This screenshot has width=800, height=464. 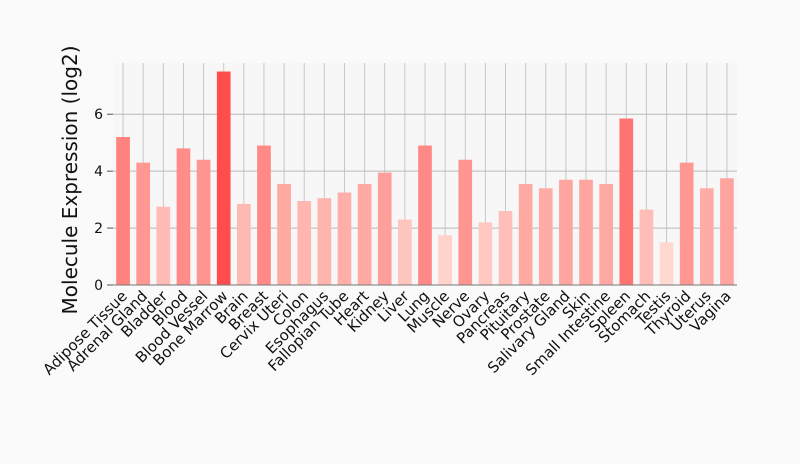 What do you see at coordinates (606, 234) in the screenshot?
I see `bar-small-intestine` at bounding box center [606, 234].